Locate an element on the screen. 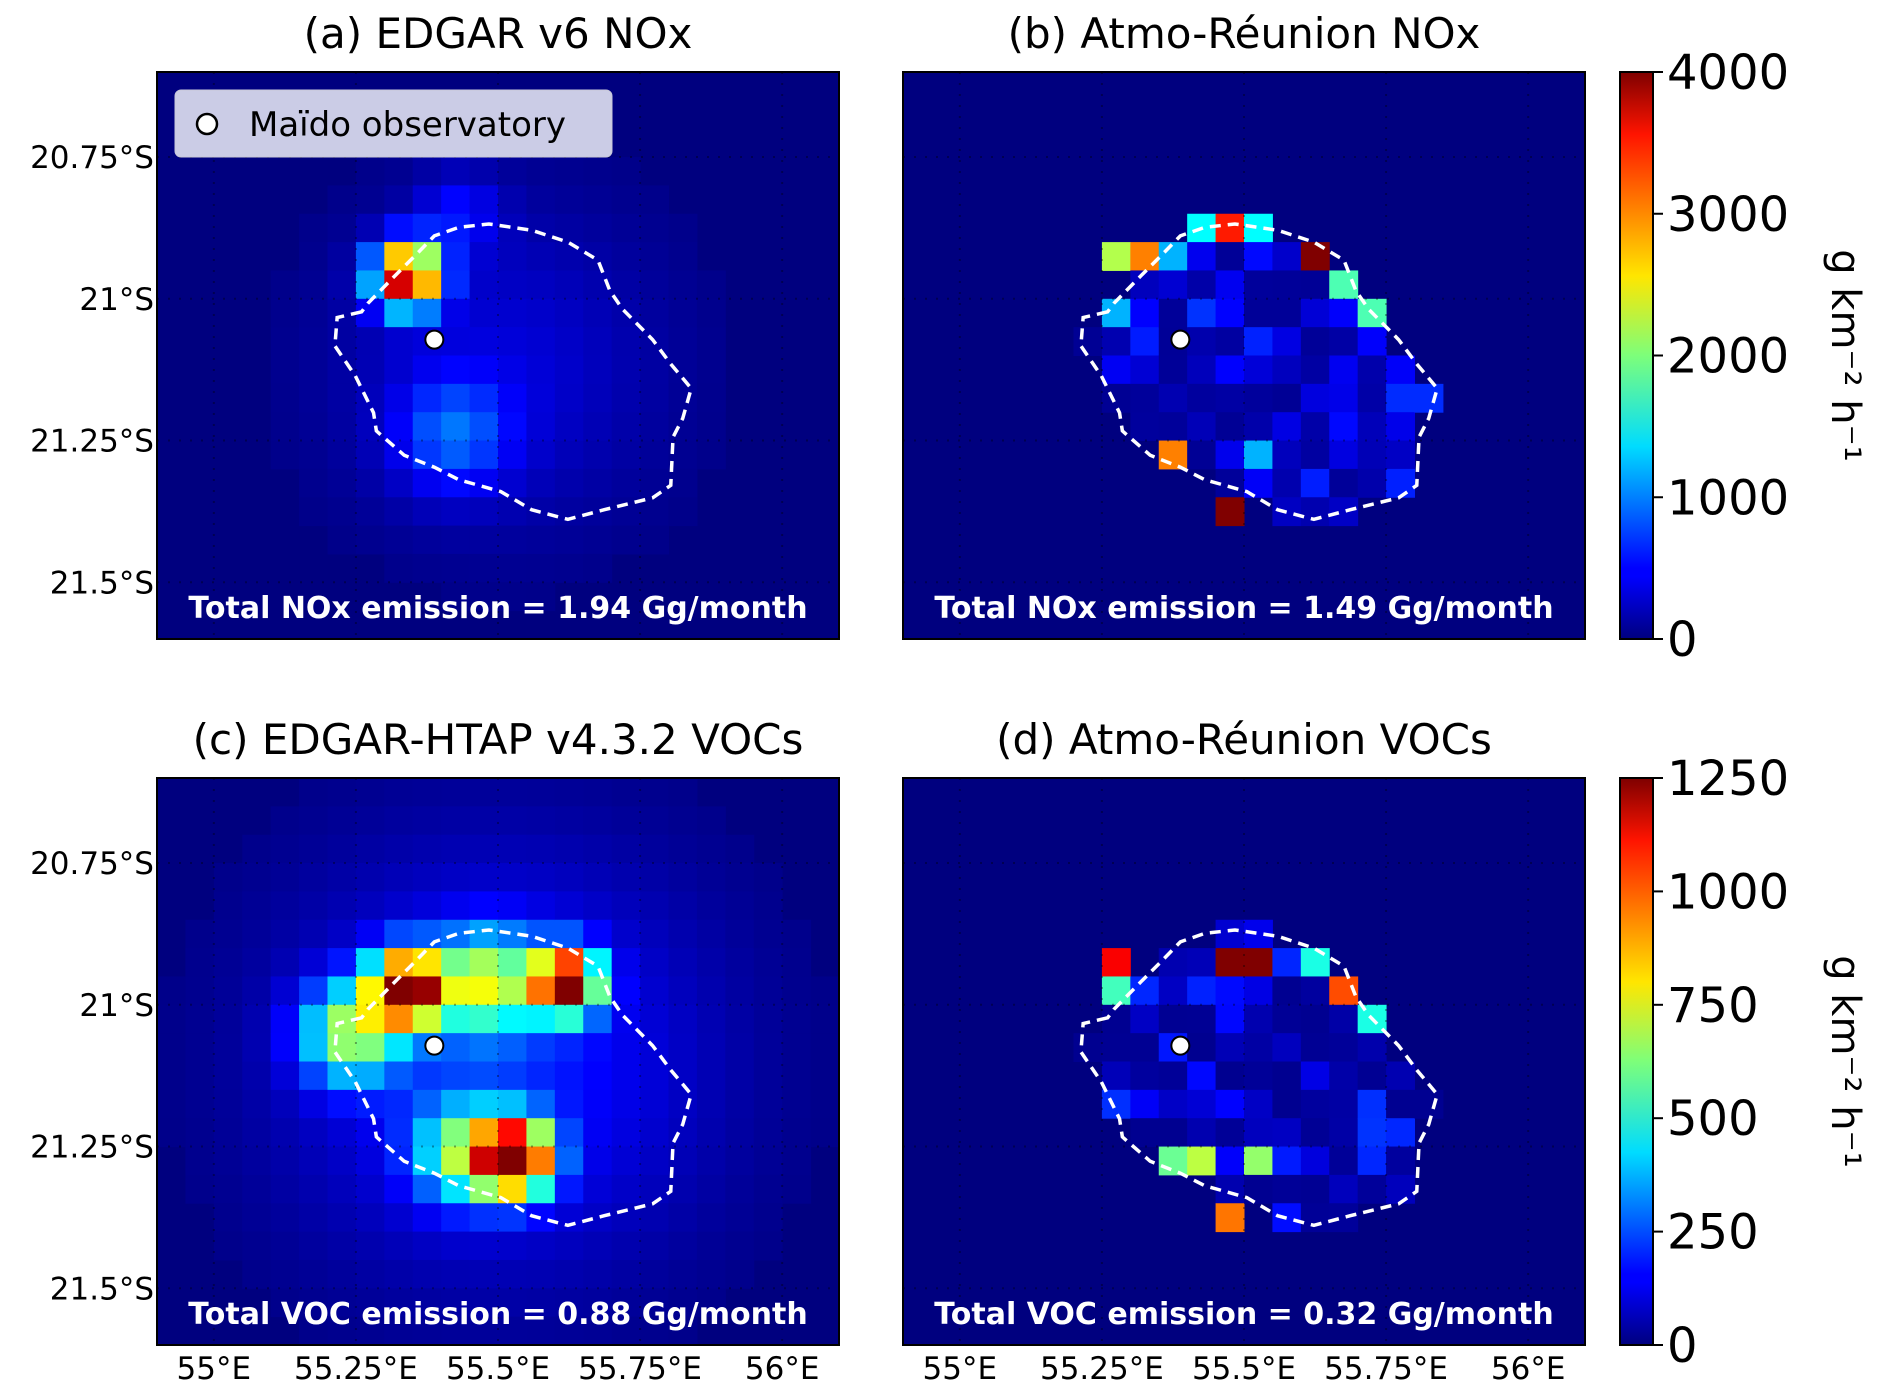 This screenshot has height=1399, width=1892. legend-label: Maïdo observatory is located at coordinates (407, 125).